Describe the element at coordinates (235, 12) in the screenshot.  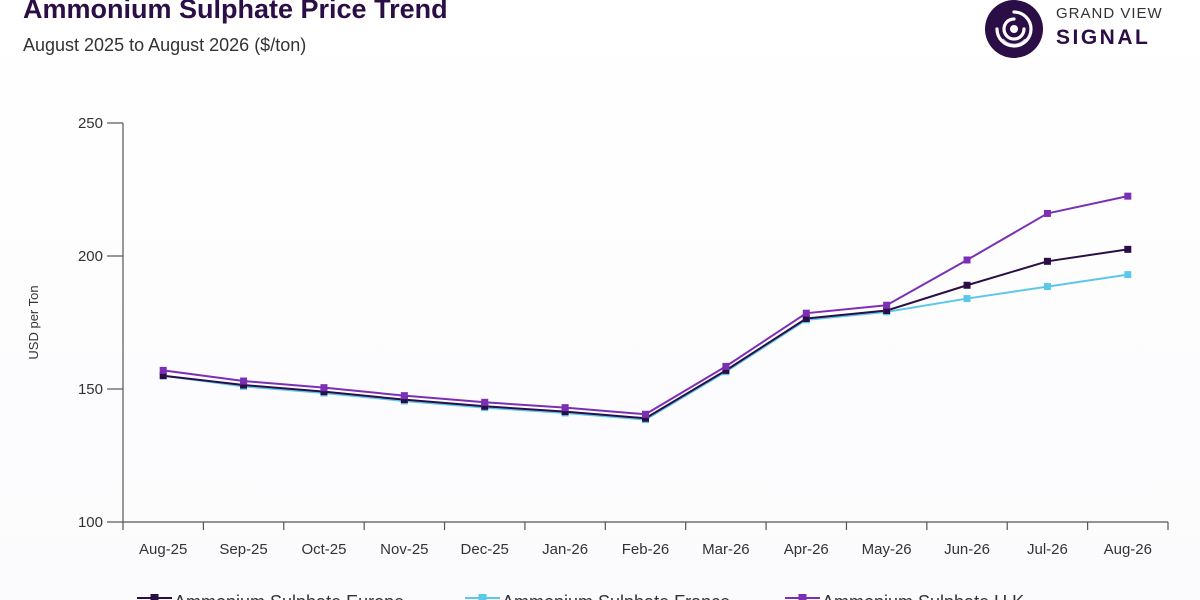
I see `chart-title: Ammonium Sulphate Price Trend` at that location.